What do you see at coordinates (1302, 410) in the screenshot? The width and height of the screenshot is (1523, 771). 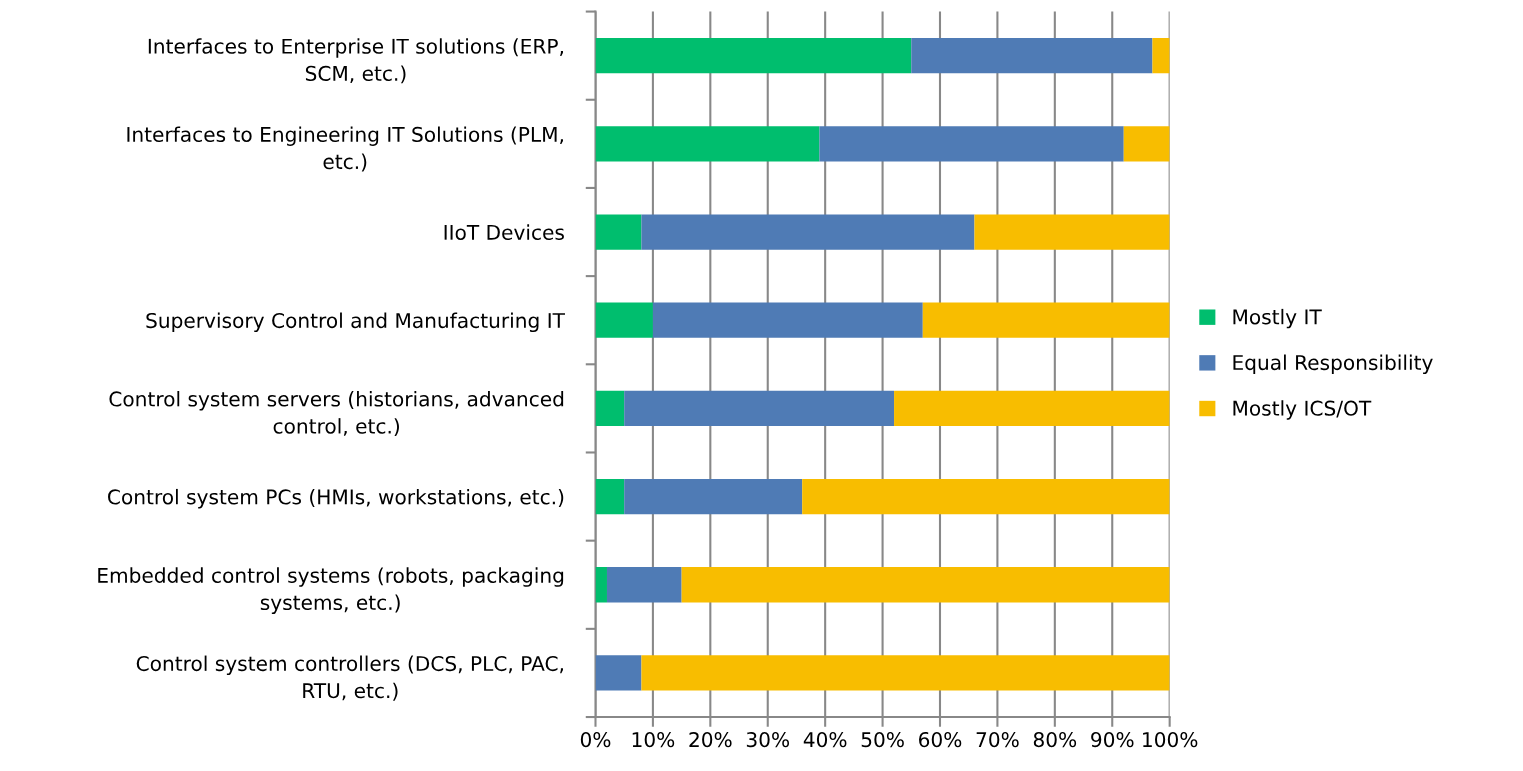 I see `legend-label: Mostly ICS/OT` at bounding box center [1302, 410].